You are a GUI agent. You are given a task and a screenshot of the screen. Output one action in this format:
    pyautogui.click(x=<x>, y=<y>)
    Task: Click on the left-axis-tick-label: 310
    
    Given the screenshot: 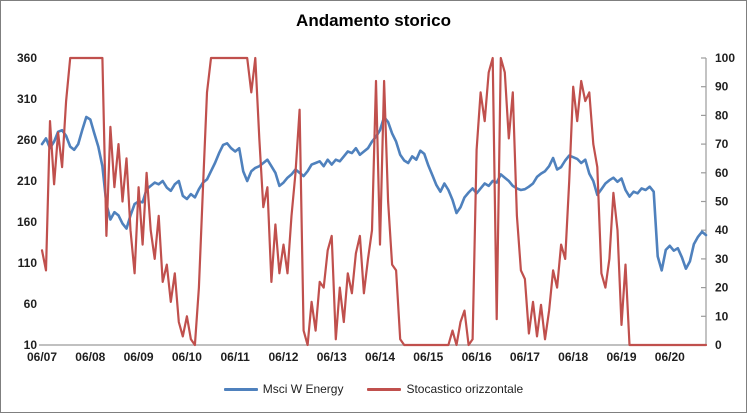 What is the action you would take?
    pyautogui.click(x=27, y=99)
    